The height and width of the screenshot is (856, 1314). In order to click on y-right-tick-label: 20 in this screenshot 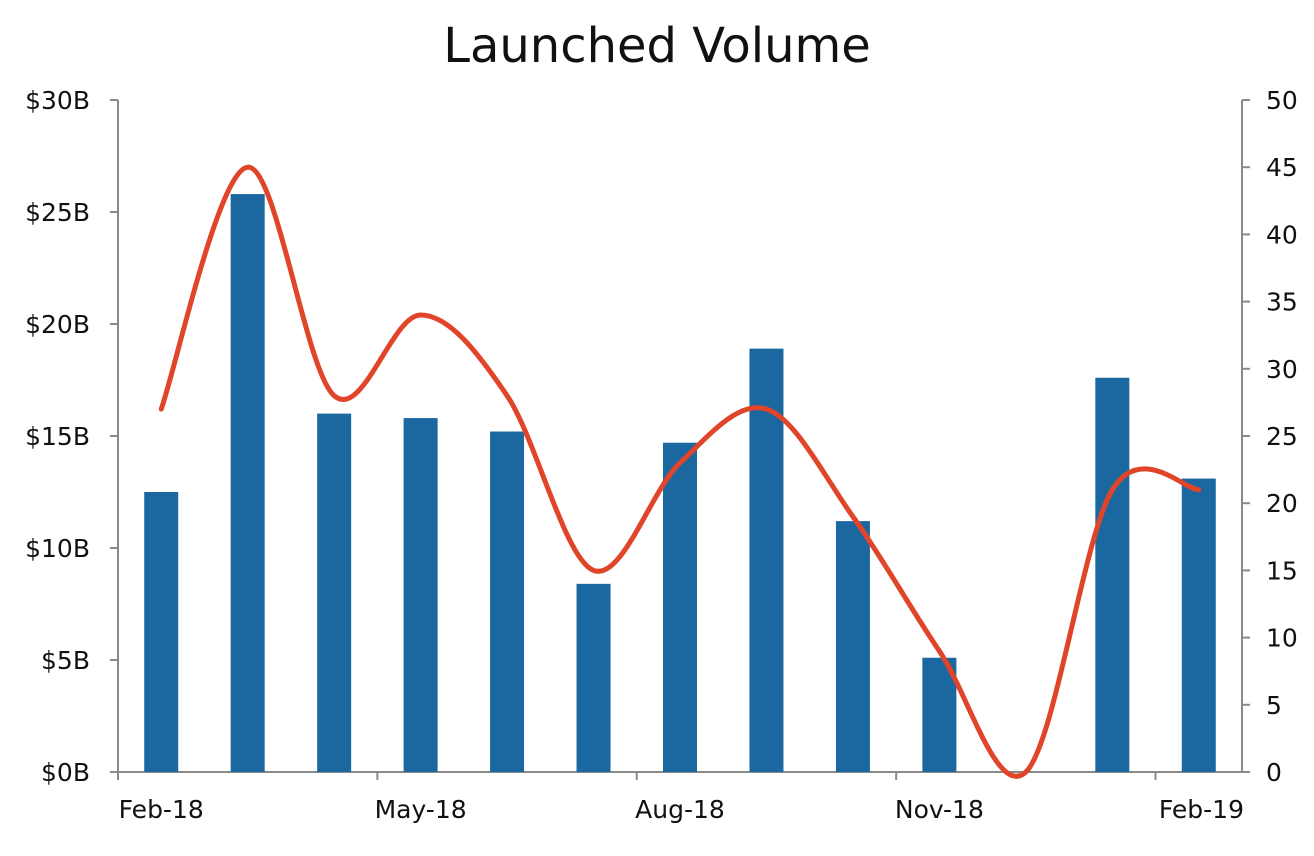, I will do `click(1282, 503)`.